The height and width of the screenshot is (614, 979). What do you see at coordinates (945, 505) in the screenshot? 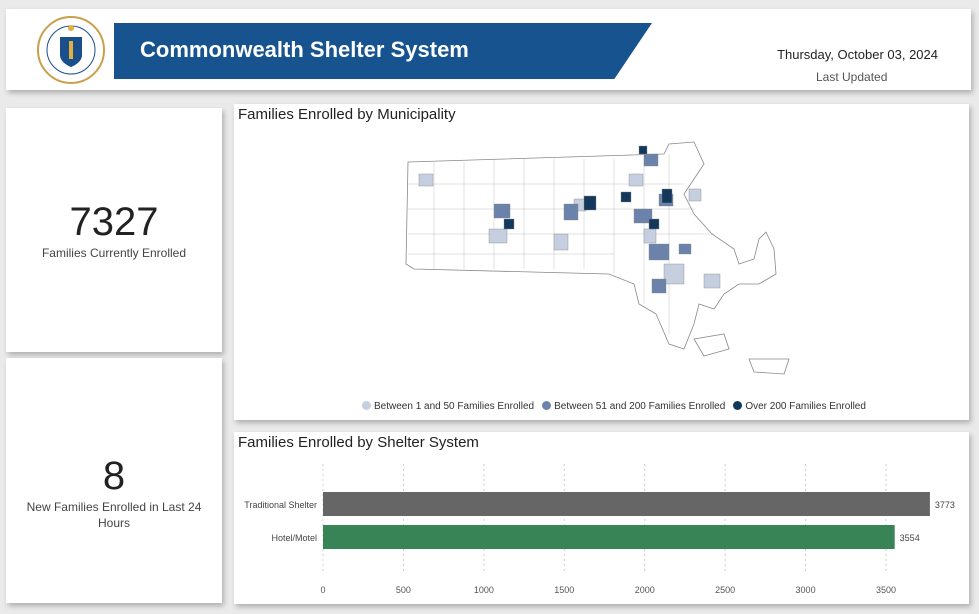
I see `data-label: 3773` at bounding box center [945, 505].